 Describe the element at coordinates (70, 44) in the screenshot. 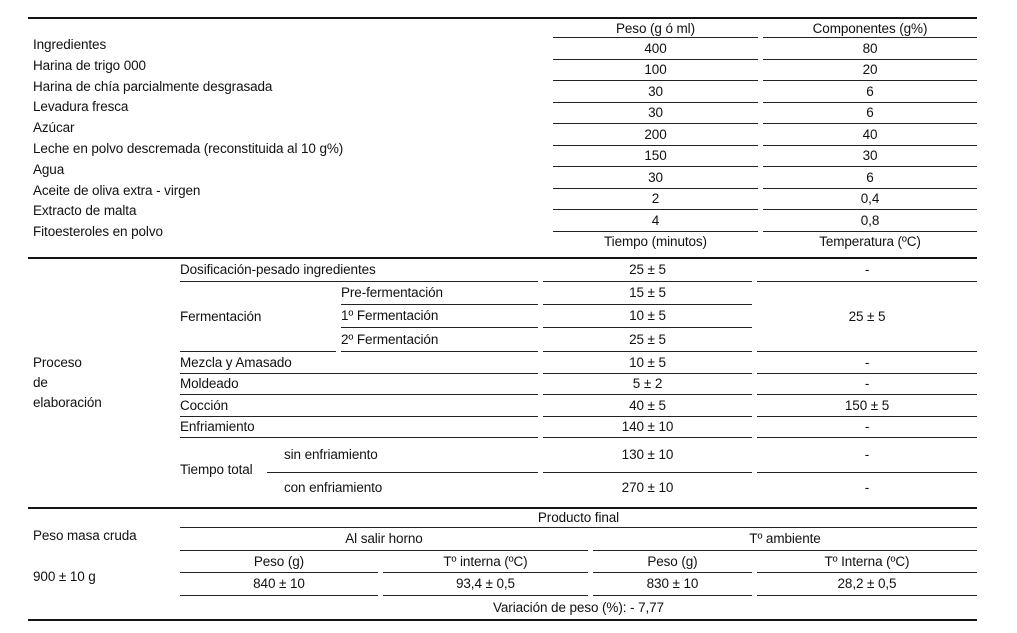

I see `ingredients-header: Ingredientes` at that location.